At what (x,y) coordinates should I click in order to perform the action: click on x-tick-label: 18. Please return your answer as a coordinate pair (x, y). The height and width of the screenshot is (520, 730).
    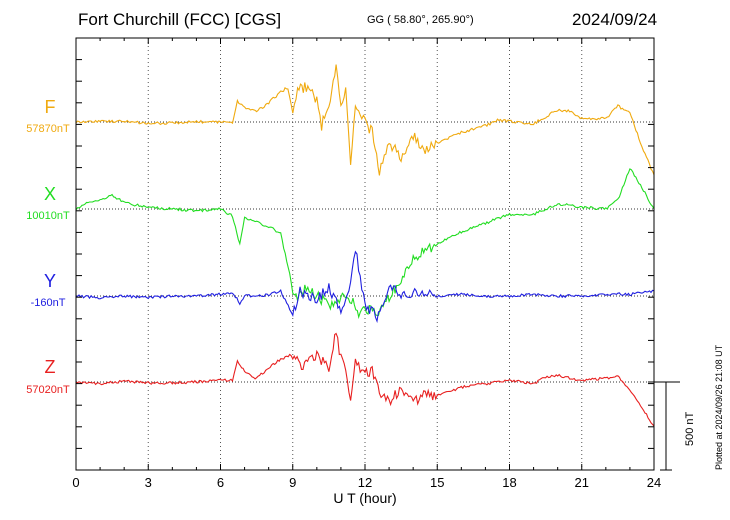
    Looking at the image, I should click on (509, 482).